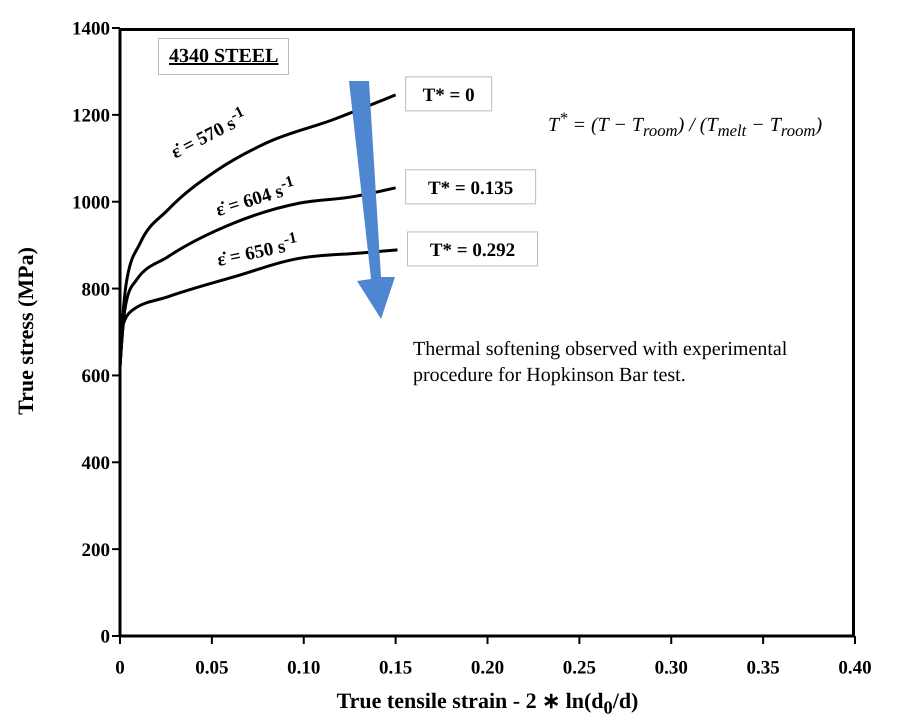  What do you see at coordinates (91, 29) in the screenshot?
I see `y-tick-label: 1400` at bounding box center [91, 29].